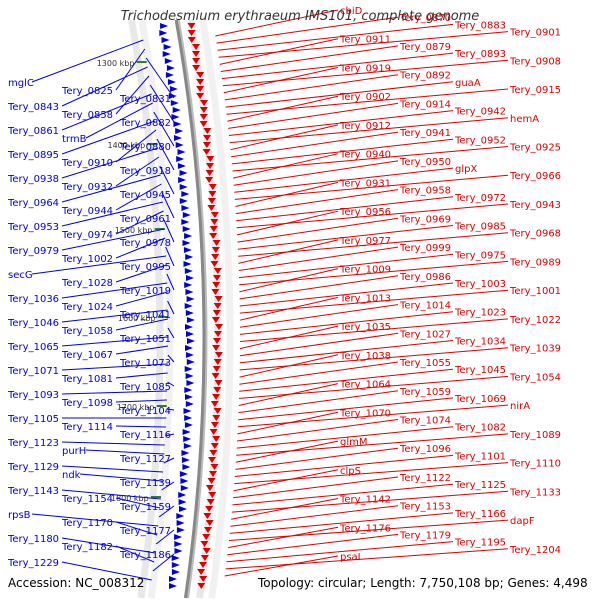  Describe the element at coordinates (535, 90) in the screenshot. I see `right-gene-label: Tery_0915` at that location.